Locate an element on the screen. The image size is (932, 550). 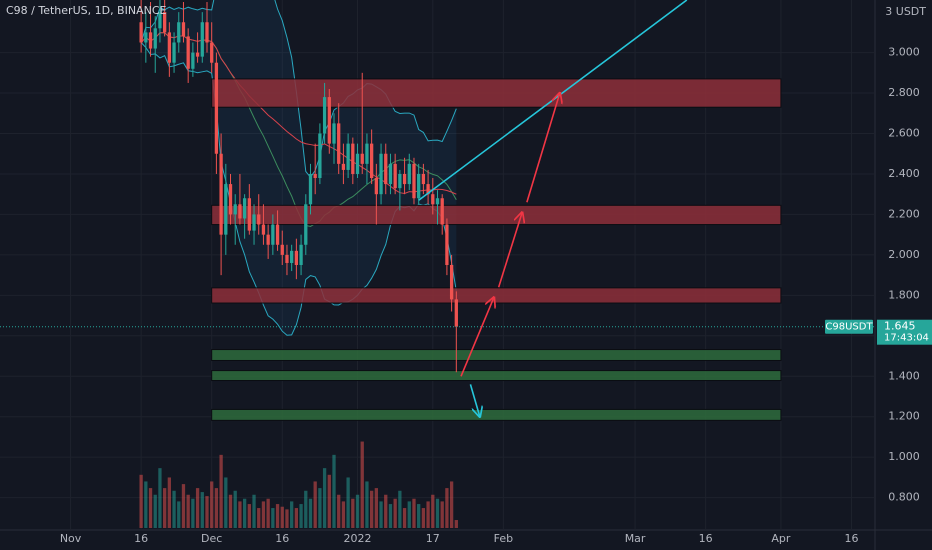
y-tick-label: 2.800 is located at coordinates (904, 92).